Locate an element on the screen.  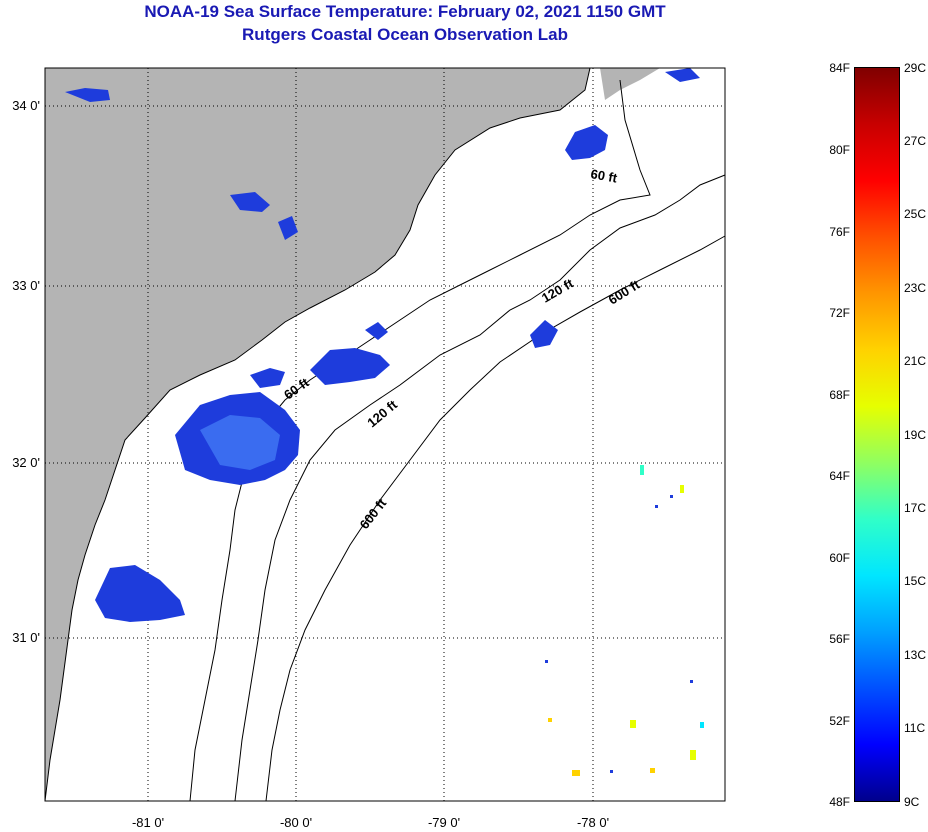
lat-label-32: 32 0' is located at coordinates (26, 462).